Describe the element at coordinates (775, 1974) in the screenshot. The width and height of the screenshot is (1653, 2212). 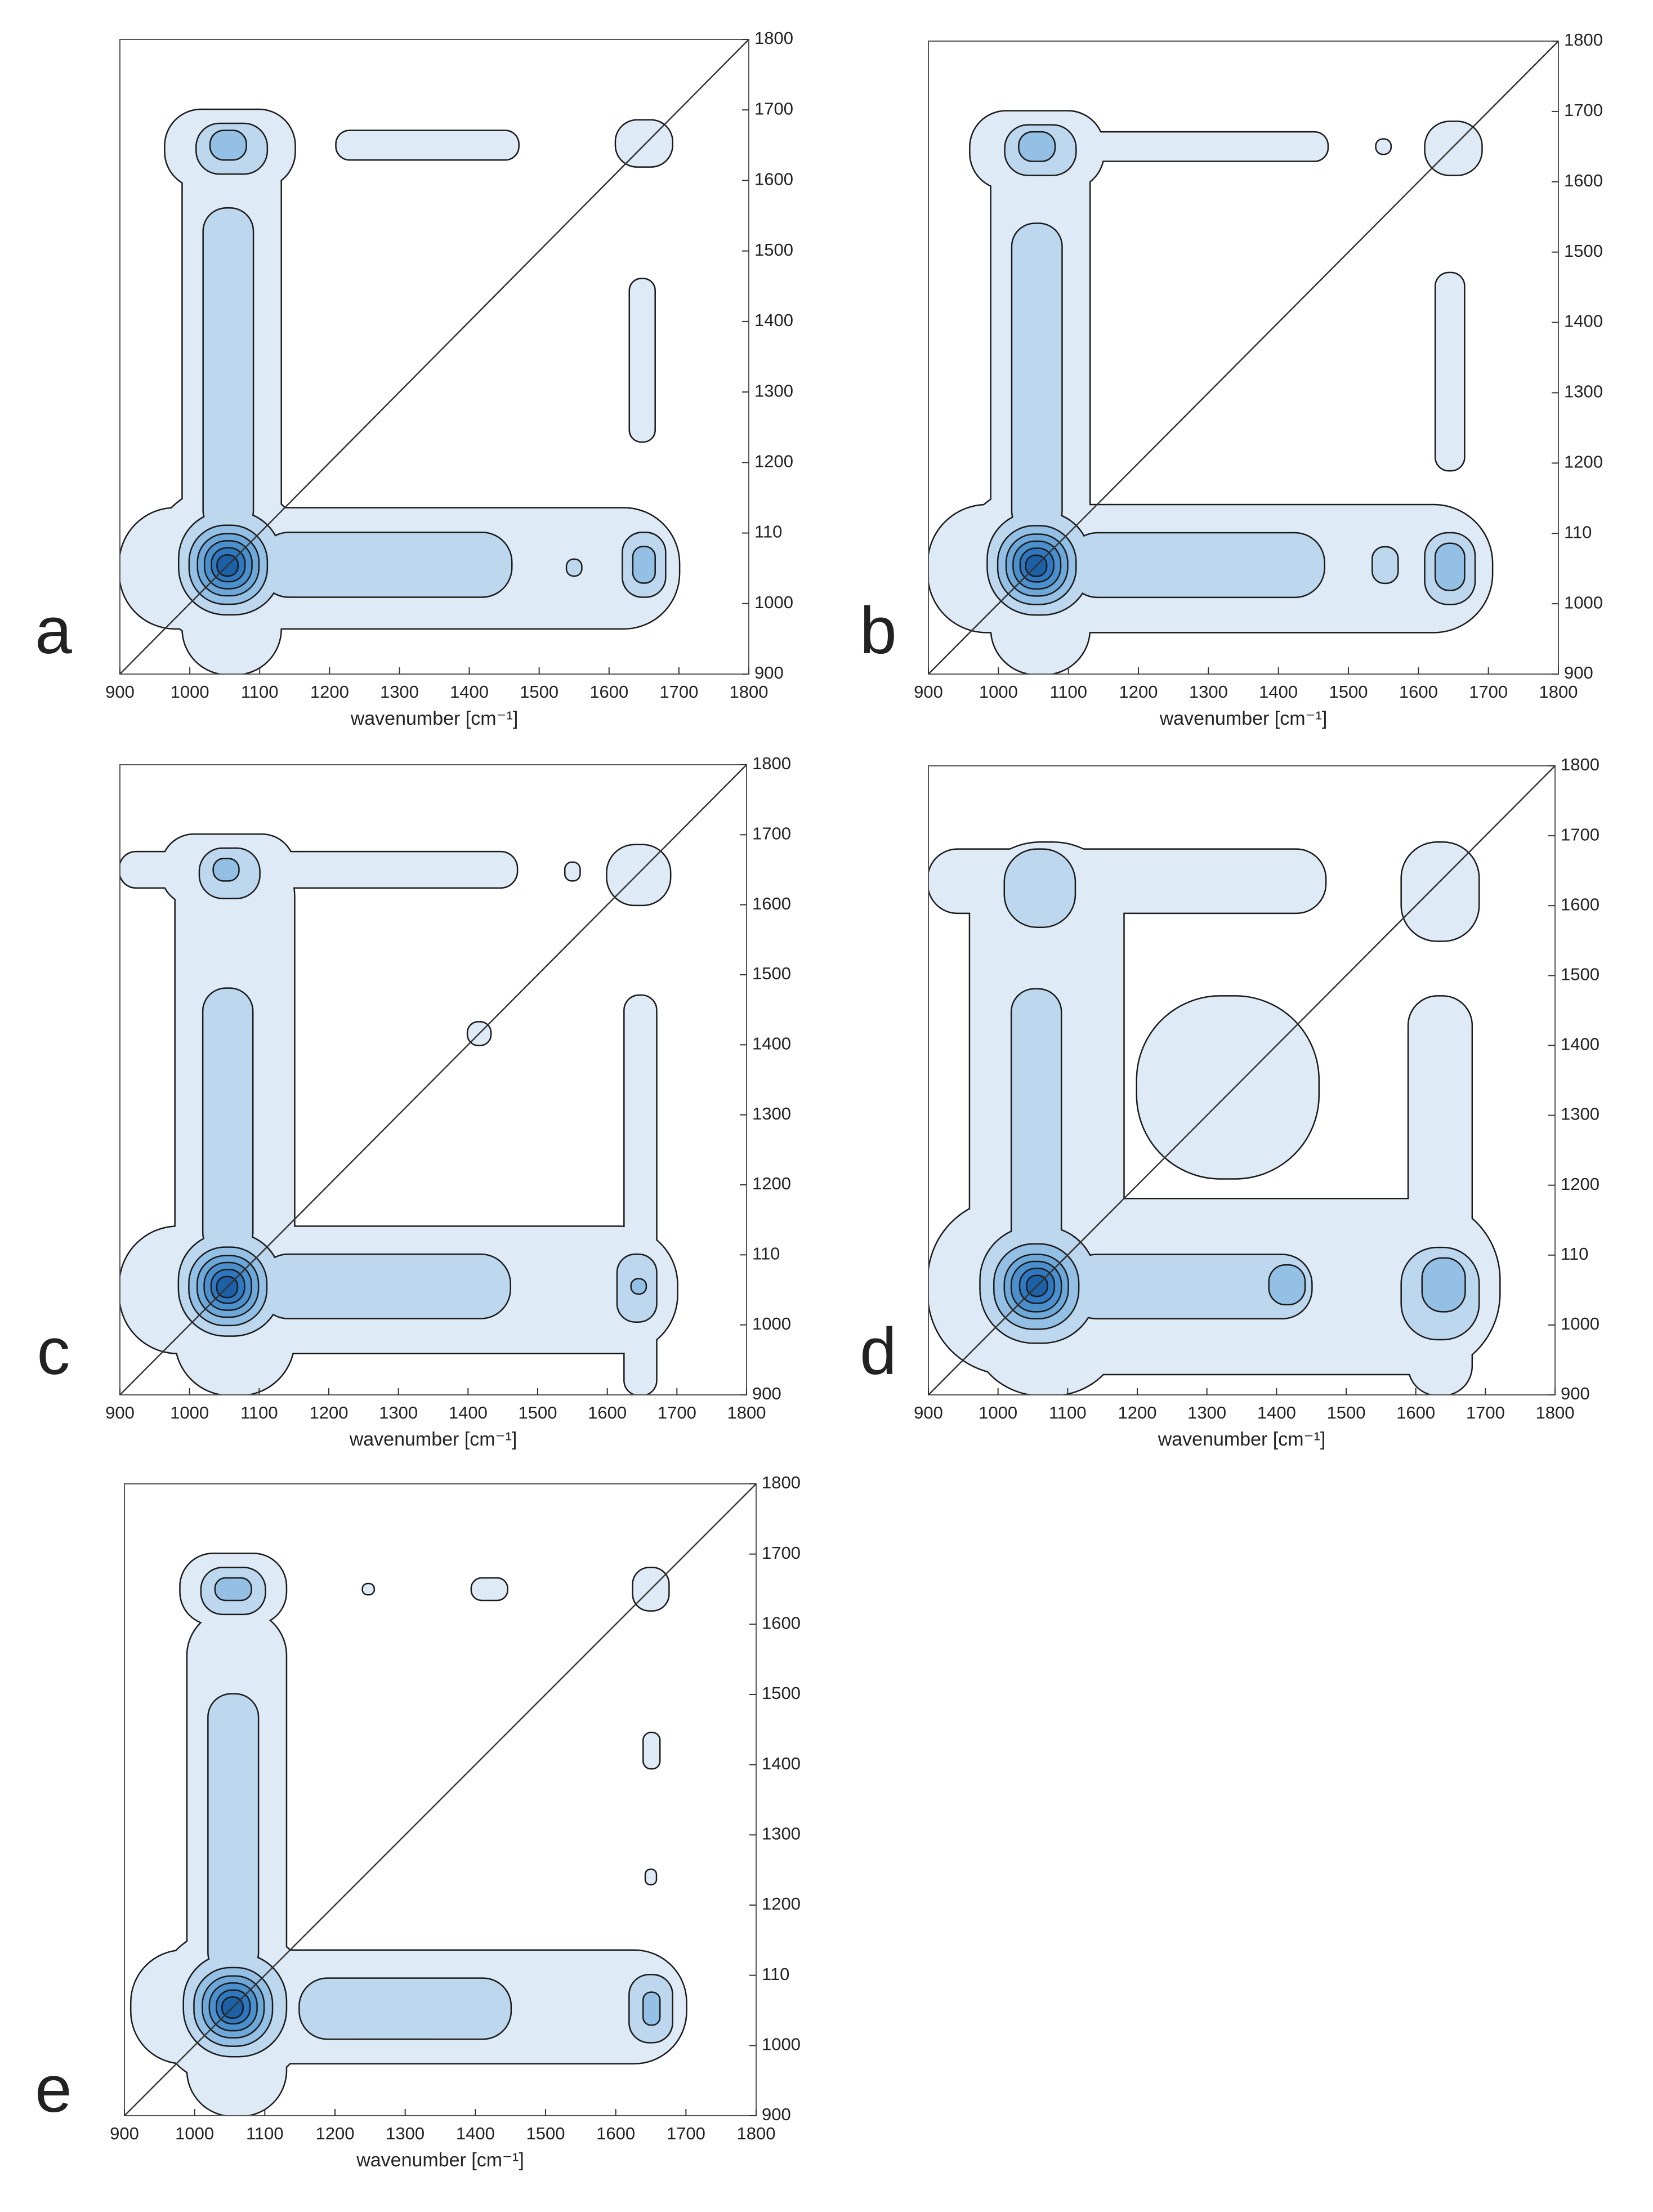
I see `y-tick-label: 110` at that location.